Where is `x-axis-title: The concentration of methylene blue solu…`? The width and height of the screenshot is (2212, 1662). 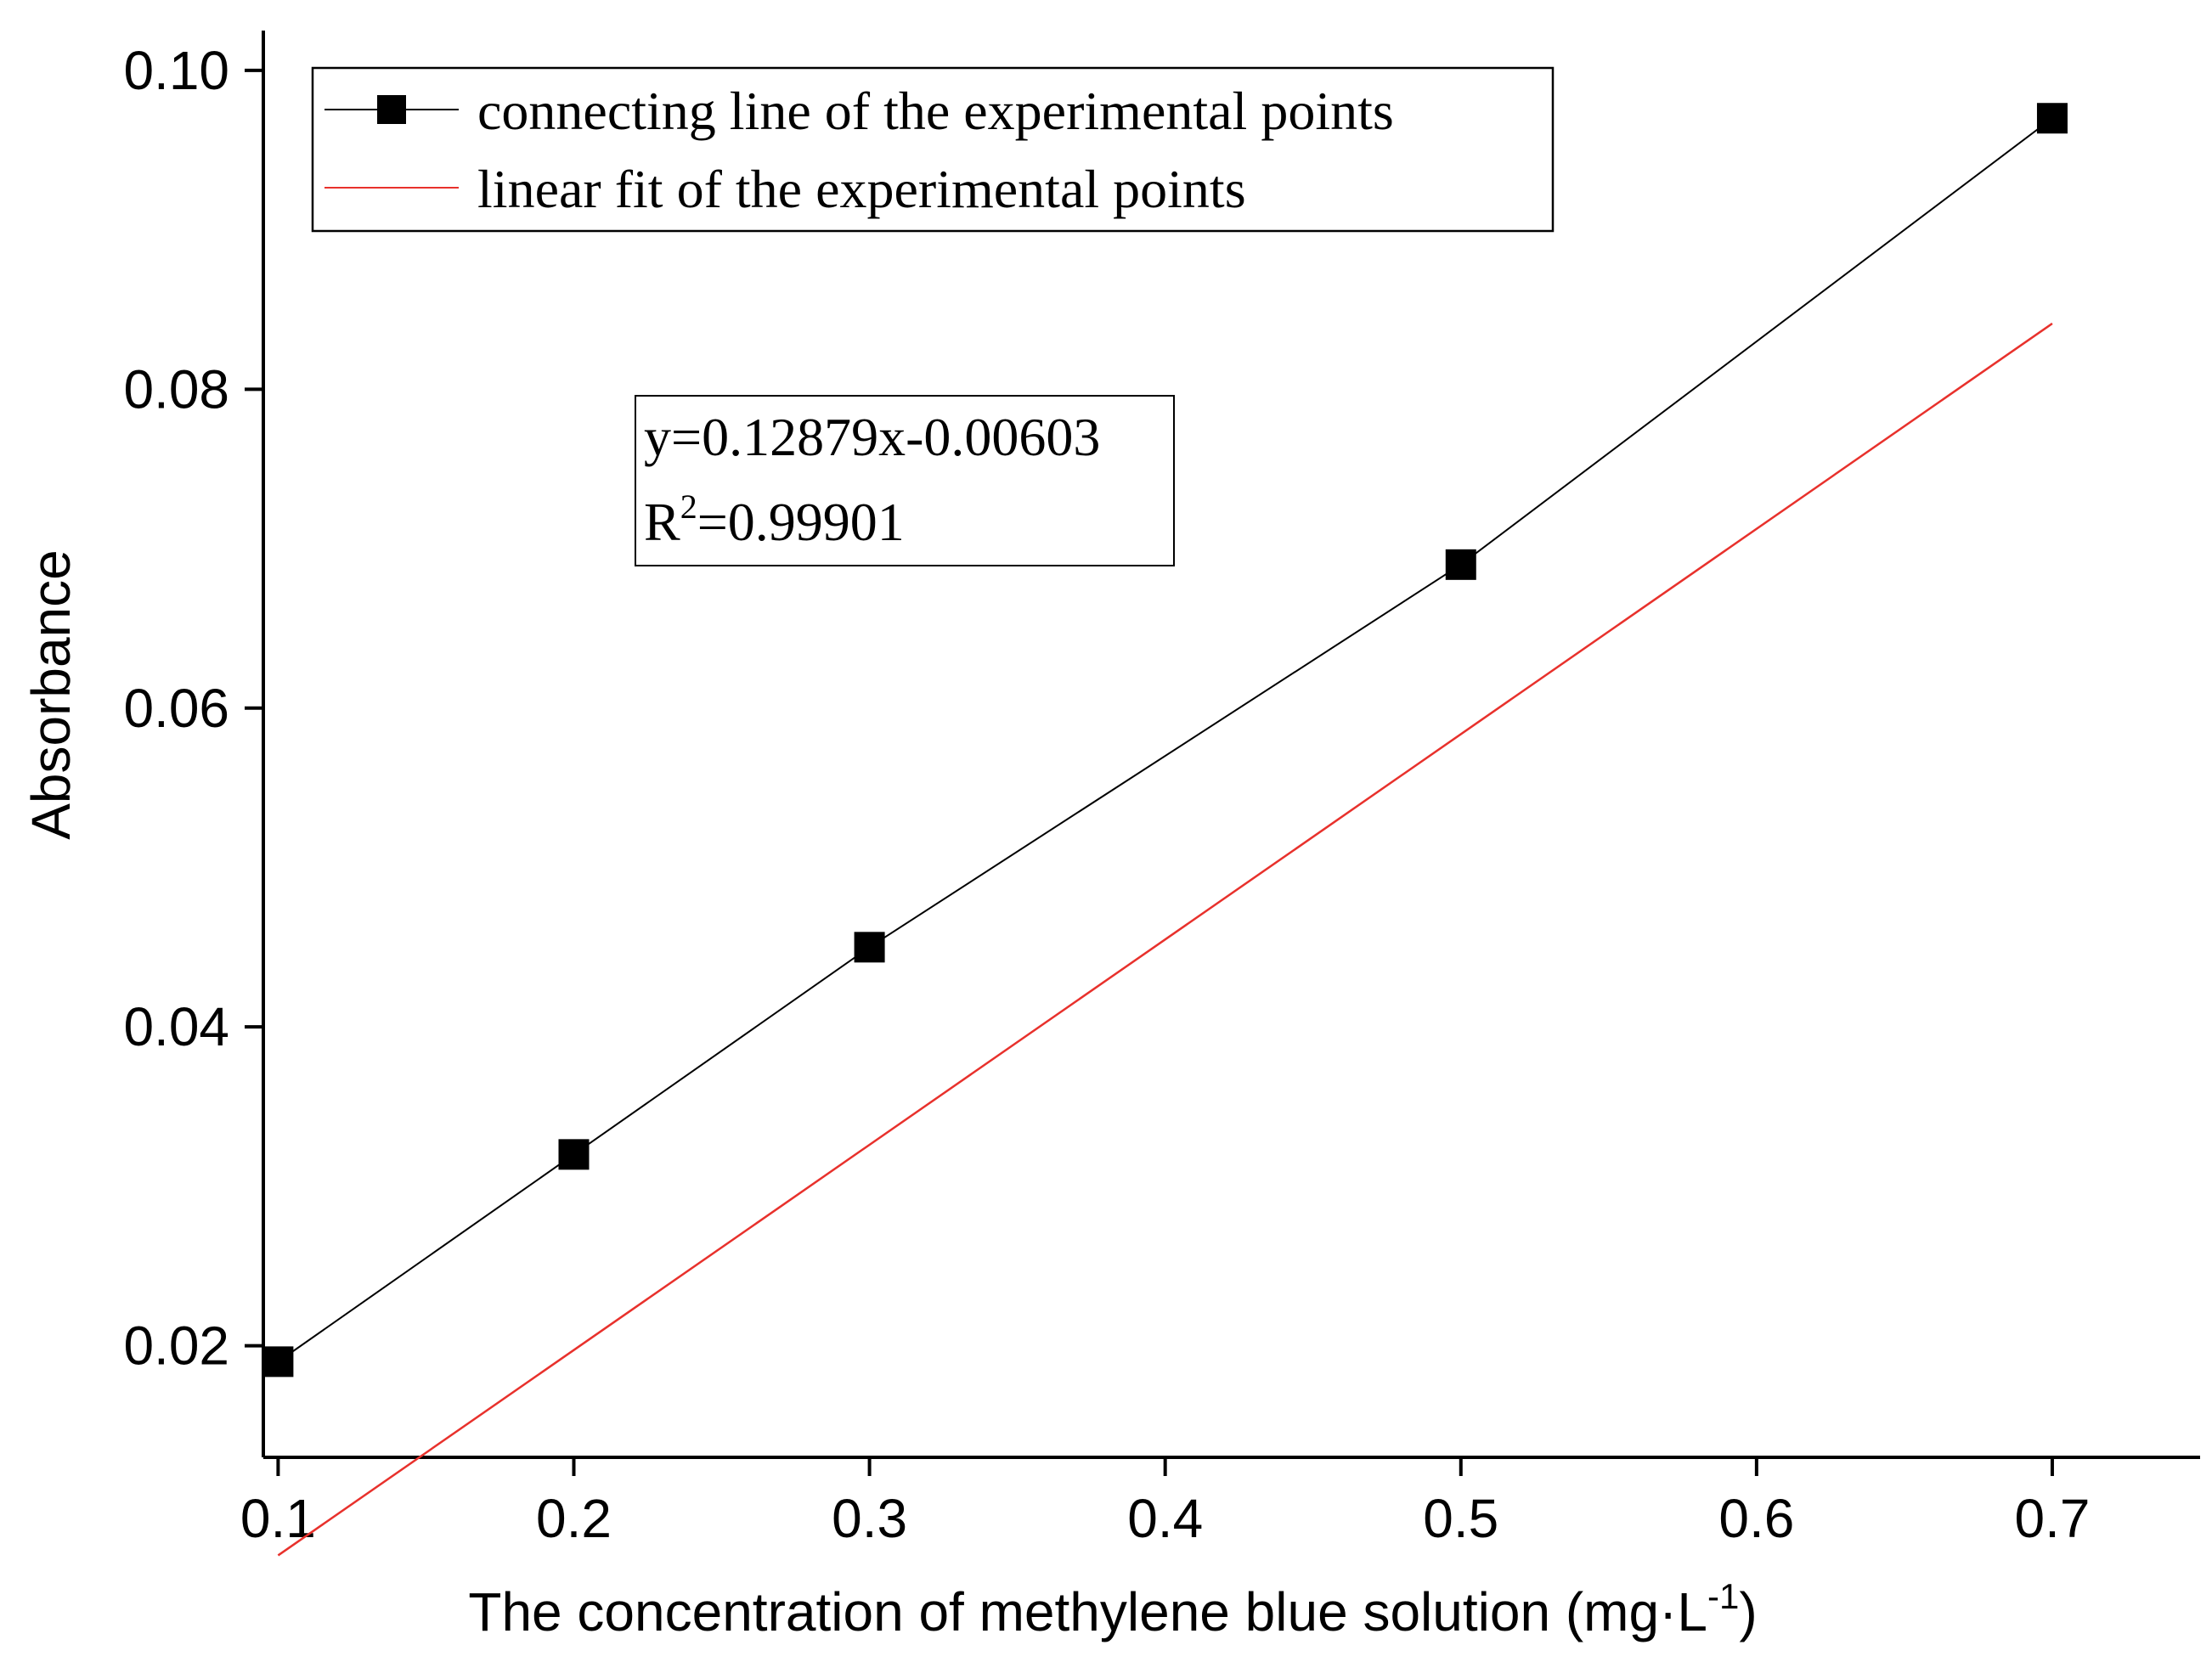 x-axis-title: The concentration of methylene blue solu… is located at coordinates (1112, 1609).